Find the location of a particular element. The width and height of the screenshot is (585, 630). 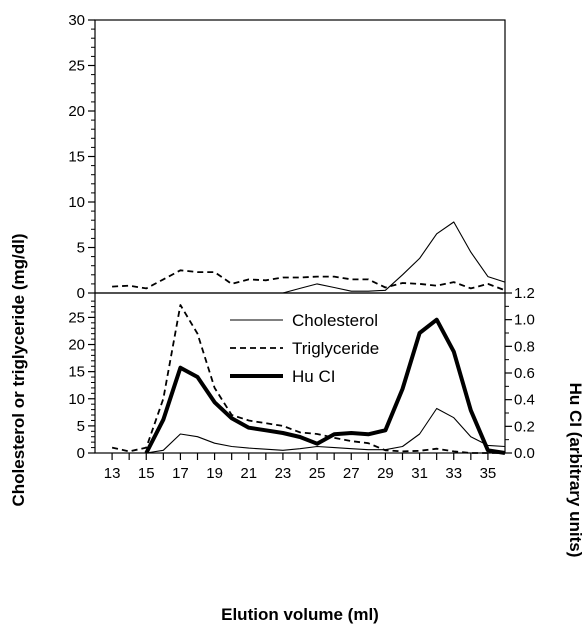

top-y-axis: 0 5 10 15 20 25 30 is located at coordinates (81, 157).